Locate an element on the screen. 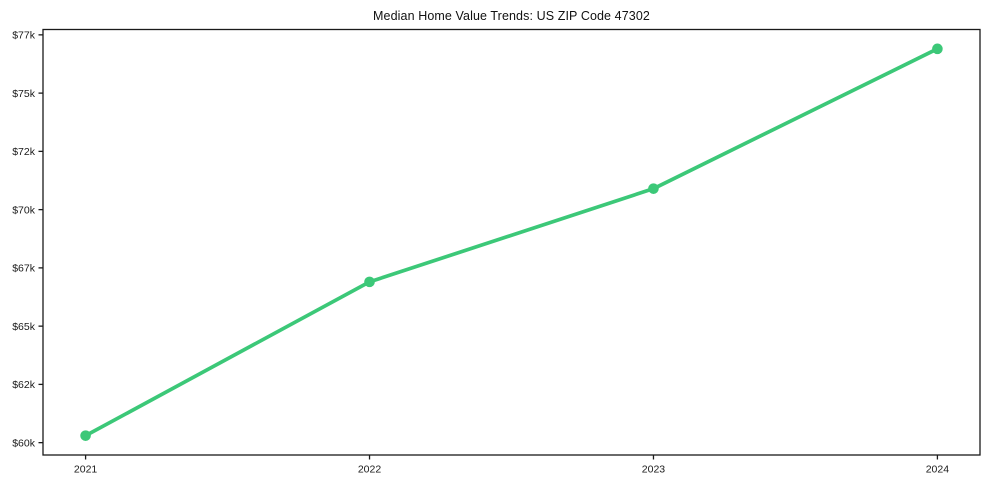 The image size is (990, 490). y-tick-label: $65k is located at coordinates (24, 327).